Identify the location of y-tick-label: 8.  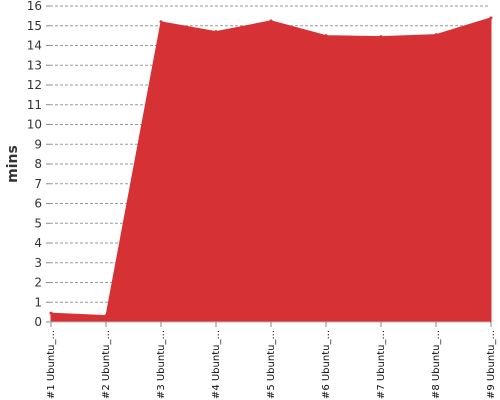
(38, 164).